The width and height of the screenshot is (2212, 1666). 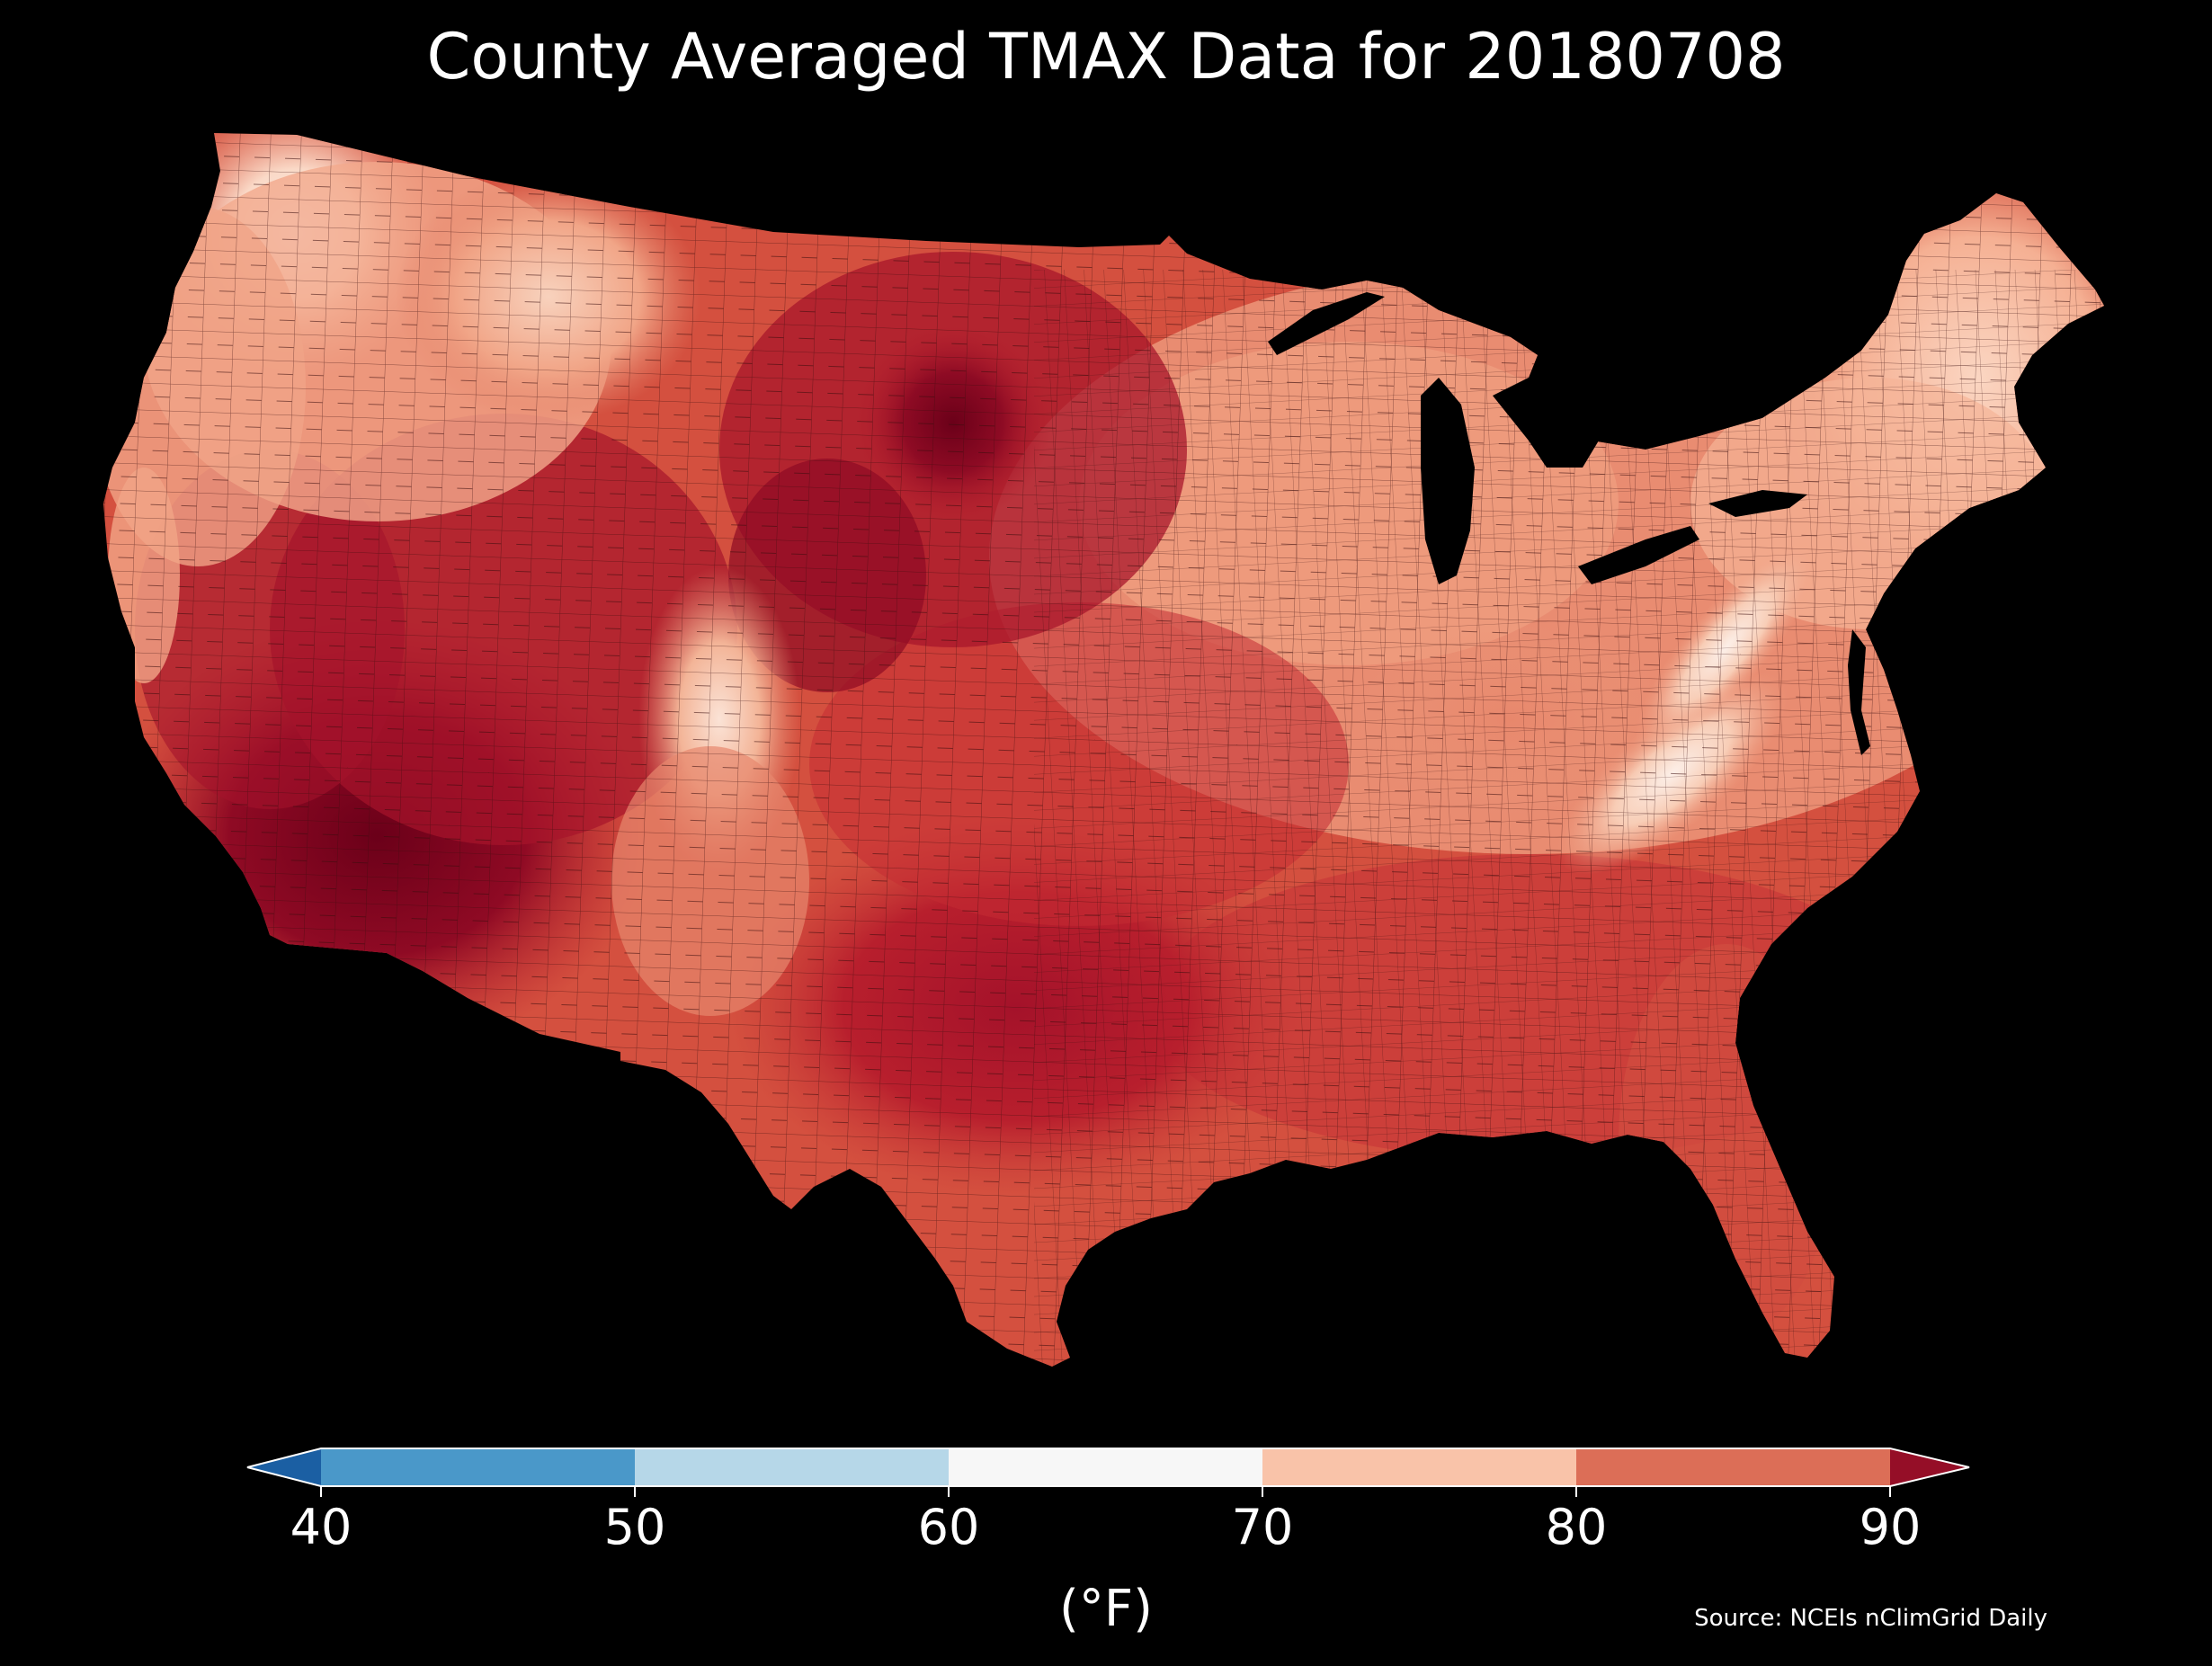 I want to click on colorbar-bins, so click(x=1105, y=1467).